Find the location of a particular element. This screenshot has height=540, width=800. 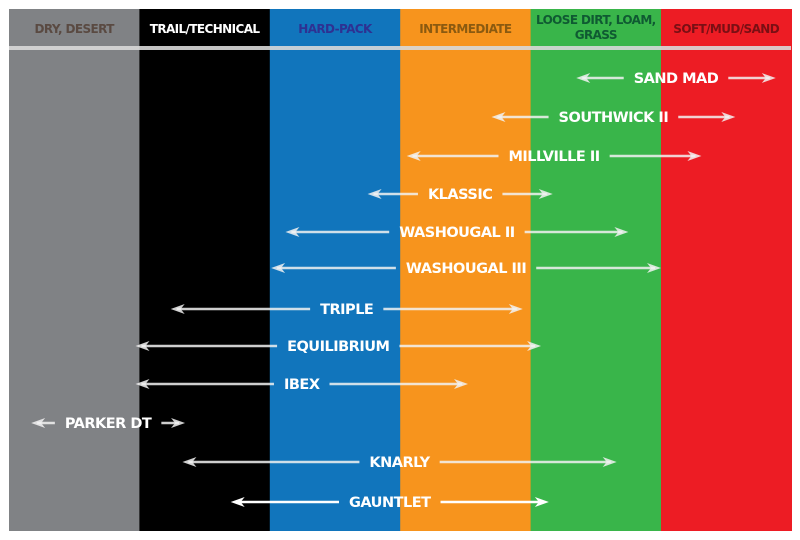

tire-label: GAUNTLET is located at coordinates (390, 503).